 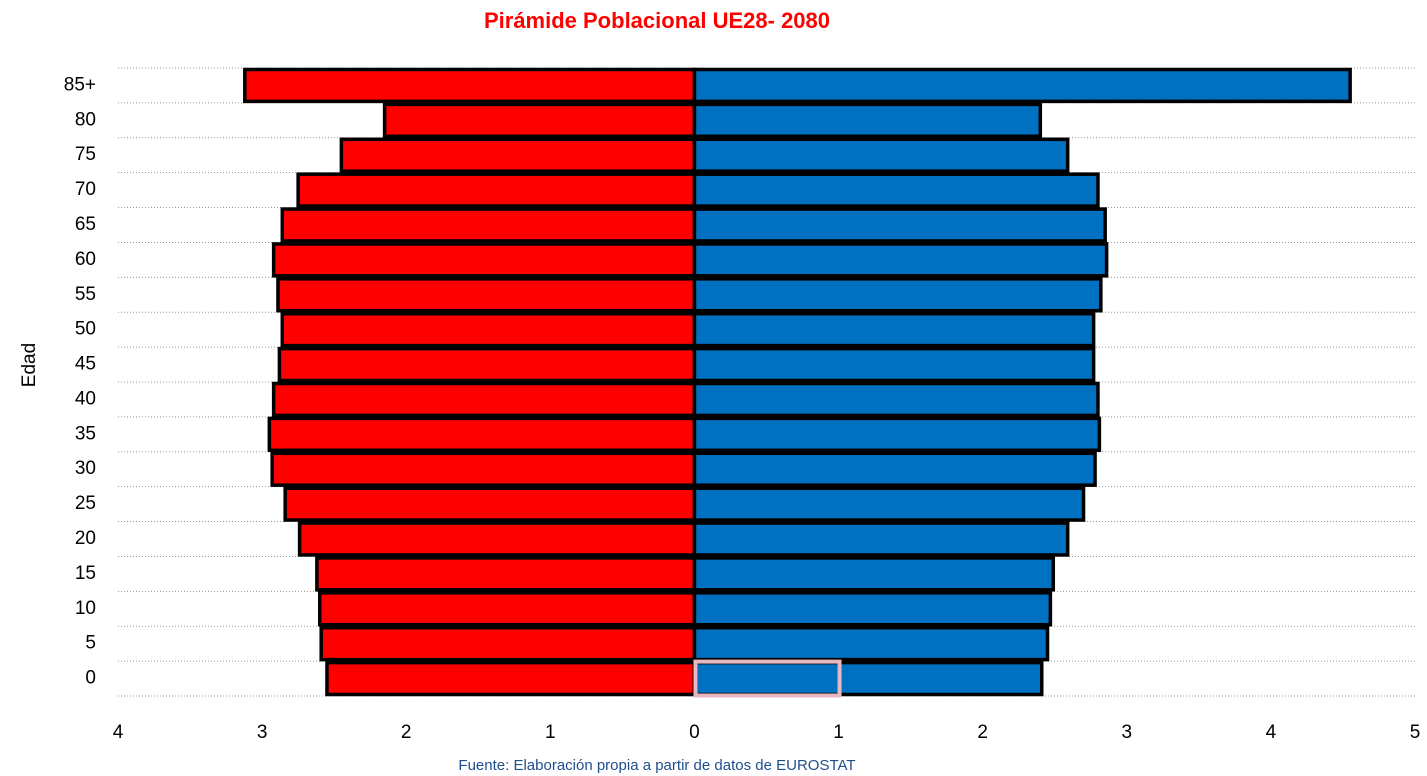 What do you see at coordinates (80, 84) in the screenshot?
I see `y-tick-label: 85+` at bounding box center [80, 84].